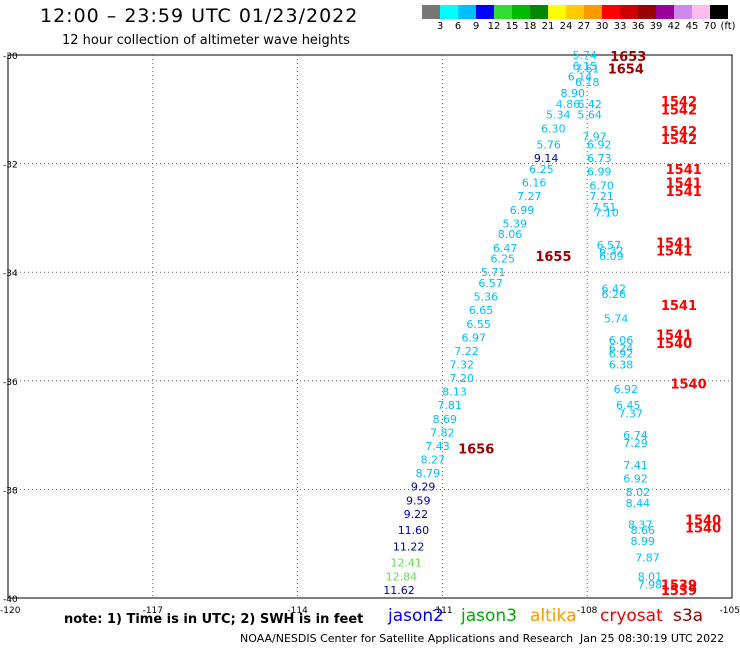 The height and width of the screenshot is (650, 740). Describe the element at coordinates (621, 340) in the screenshot. I see `wave-height-value: 6.06` at that location.